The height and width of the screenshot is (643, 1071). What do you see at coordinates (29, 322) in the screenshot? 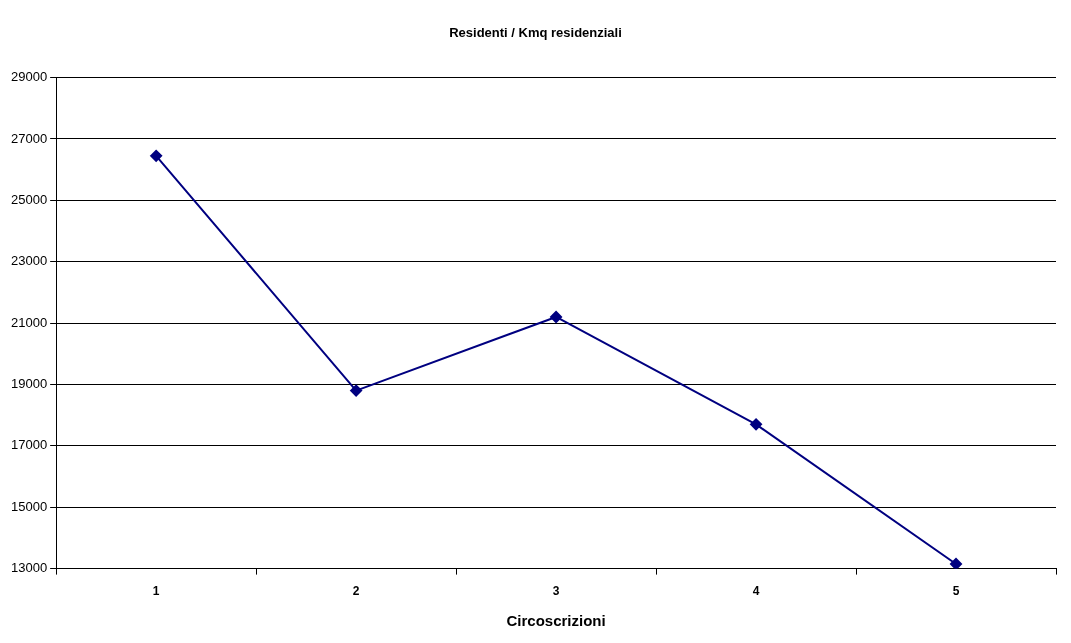
I see `y-tick-label: 21000` at bounding box center [29, 322].